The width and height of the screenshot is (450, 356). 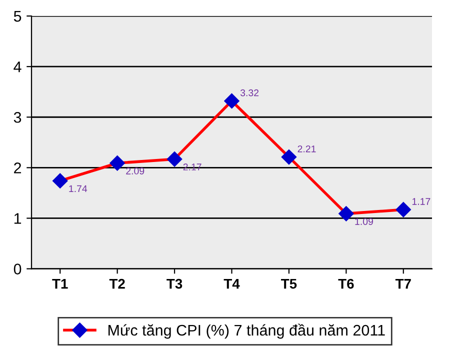 I want to click on data-label: 3.32, so click(x=249, y=92).